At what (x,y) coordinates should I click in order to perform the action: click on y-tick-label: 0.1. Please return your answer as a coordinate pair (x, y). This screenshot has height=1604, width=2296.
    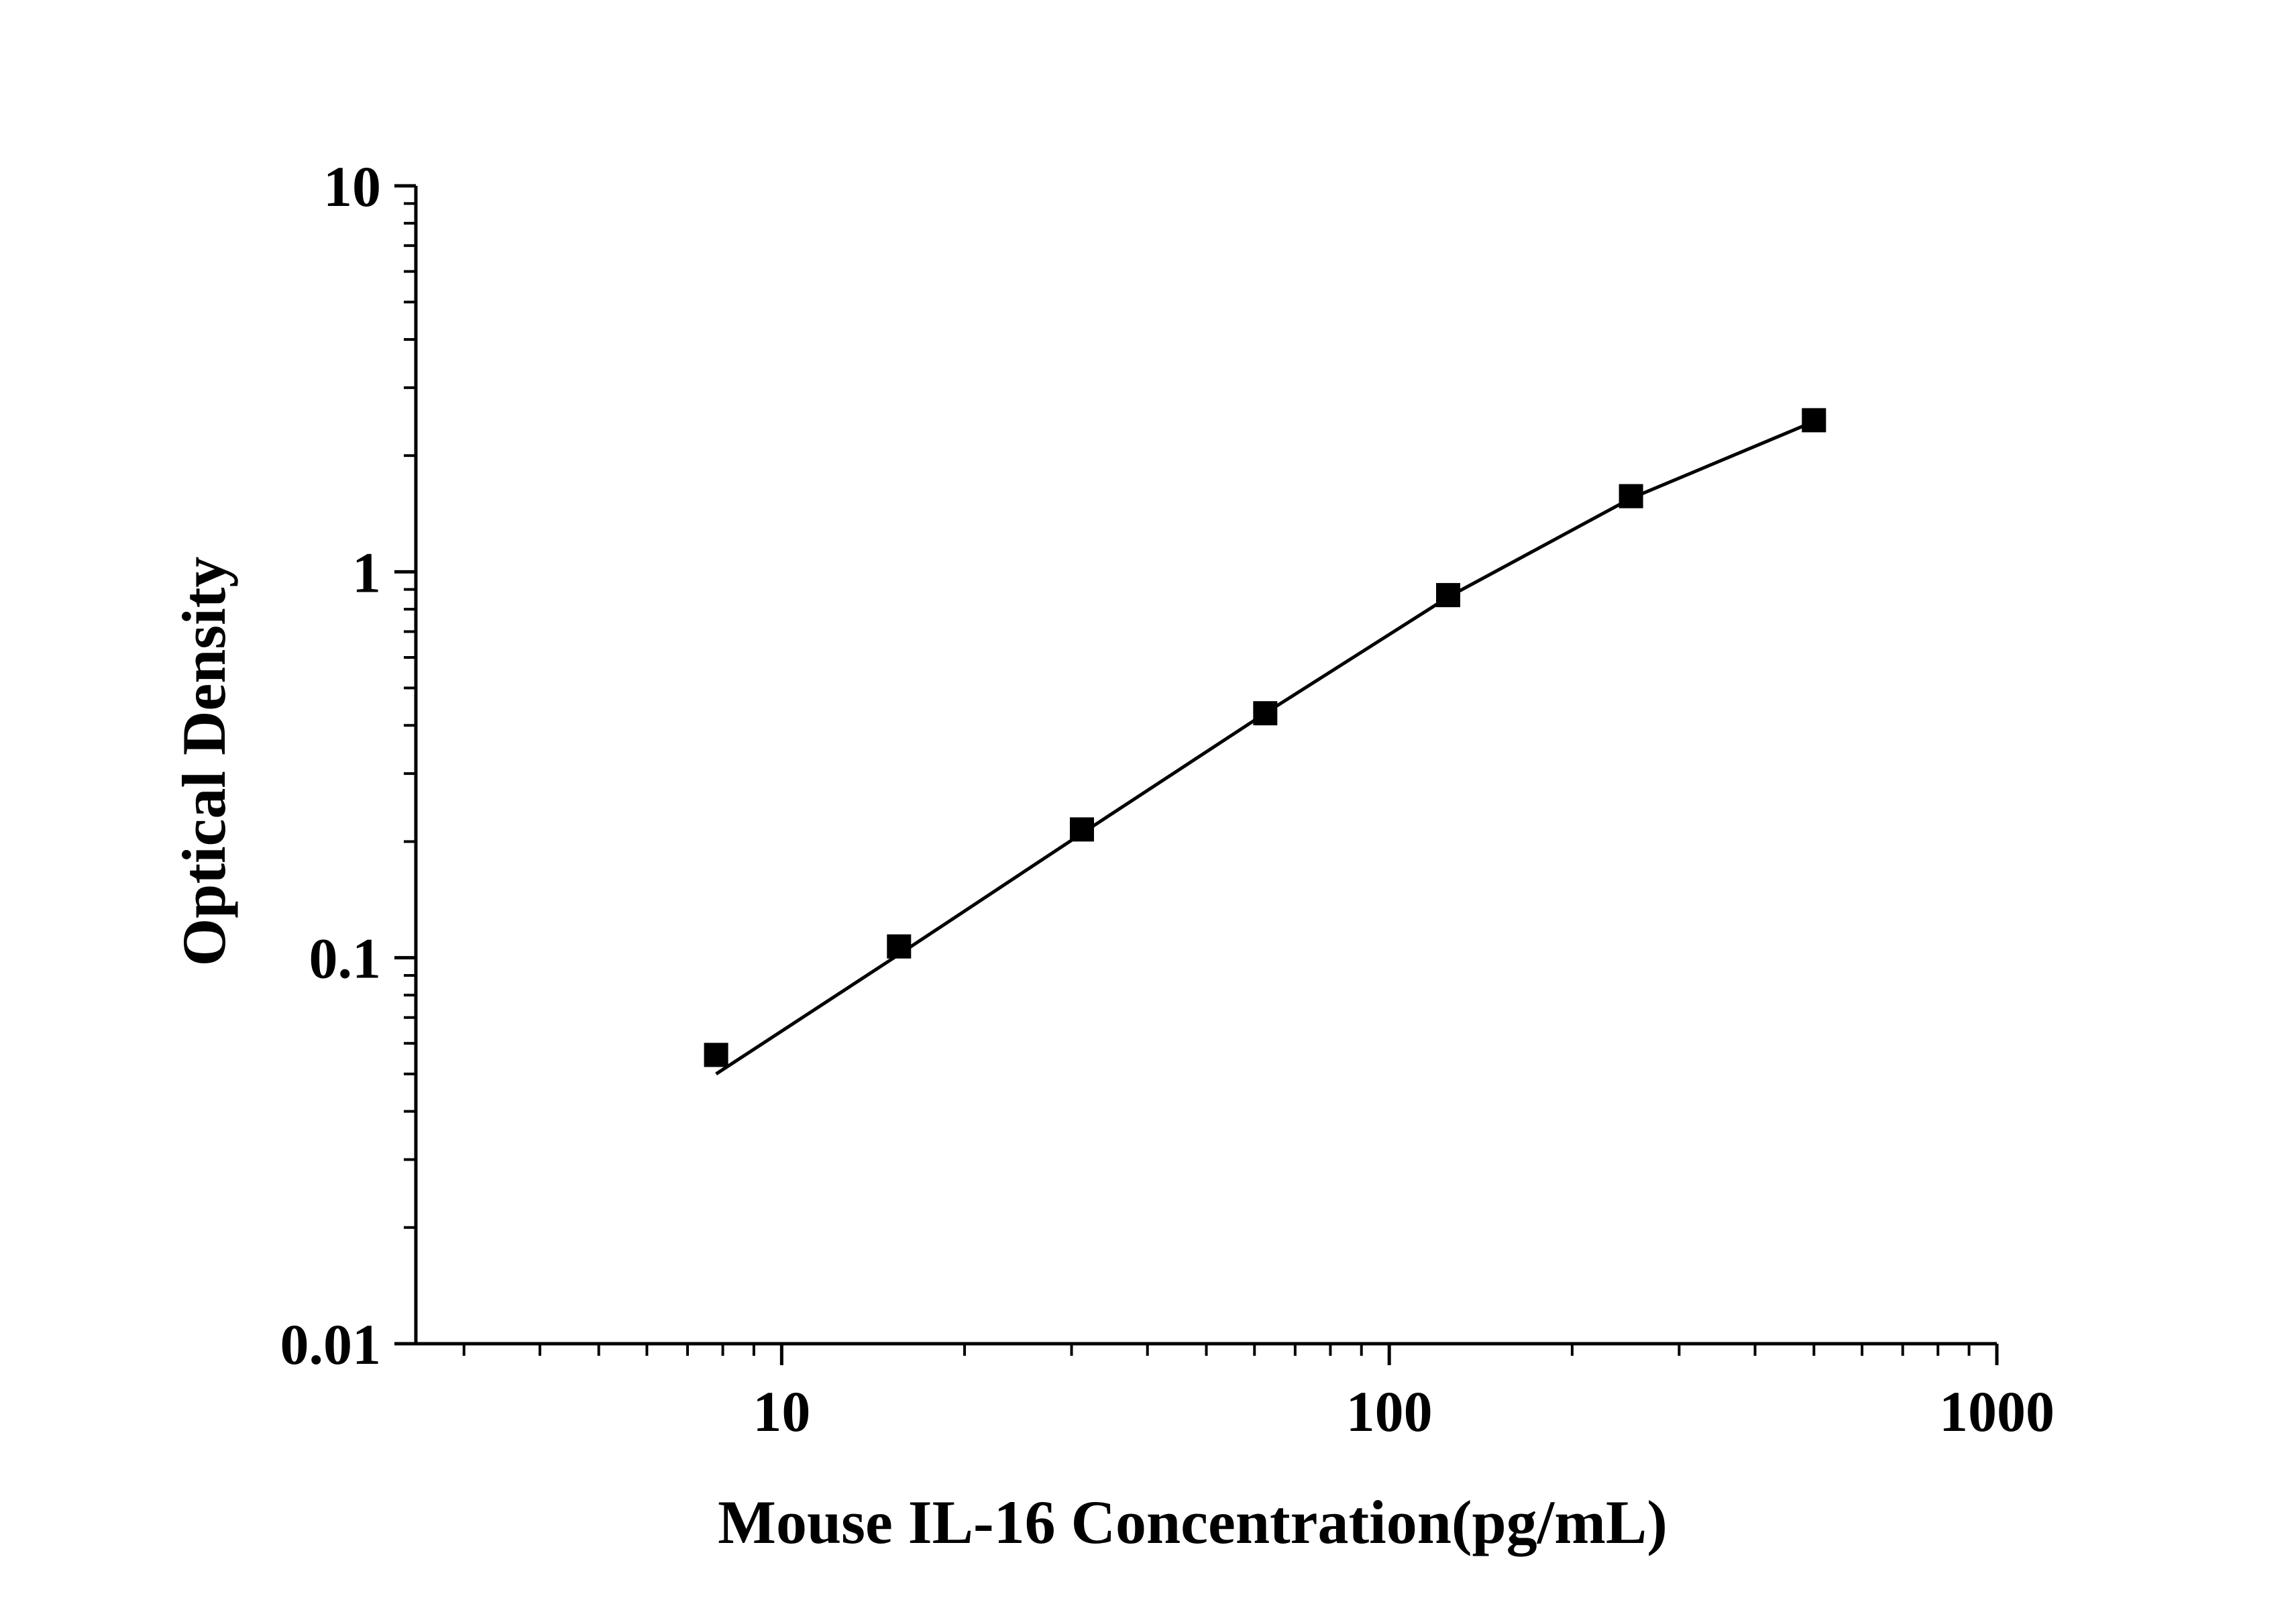
    Looking at the image, I should click on (346, 958).